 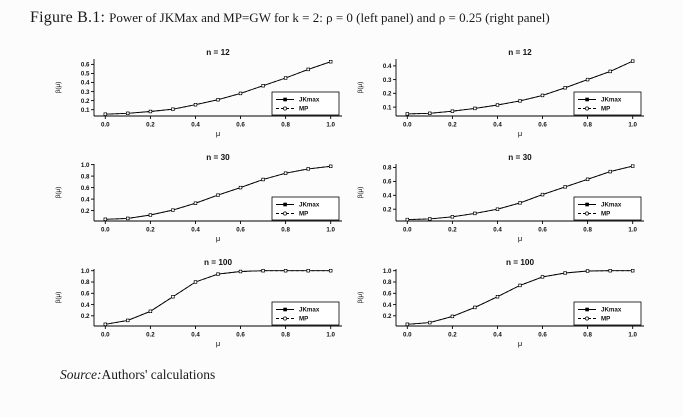 I want to click on figure-label: Figure B.1:, so click(x=68, y=17).